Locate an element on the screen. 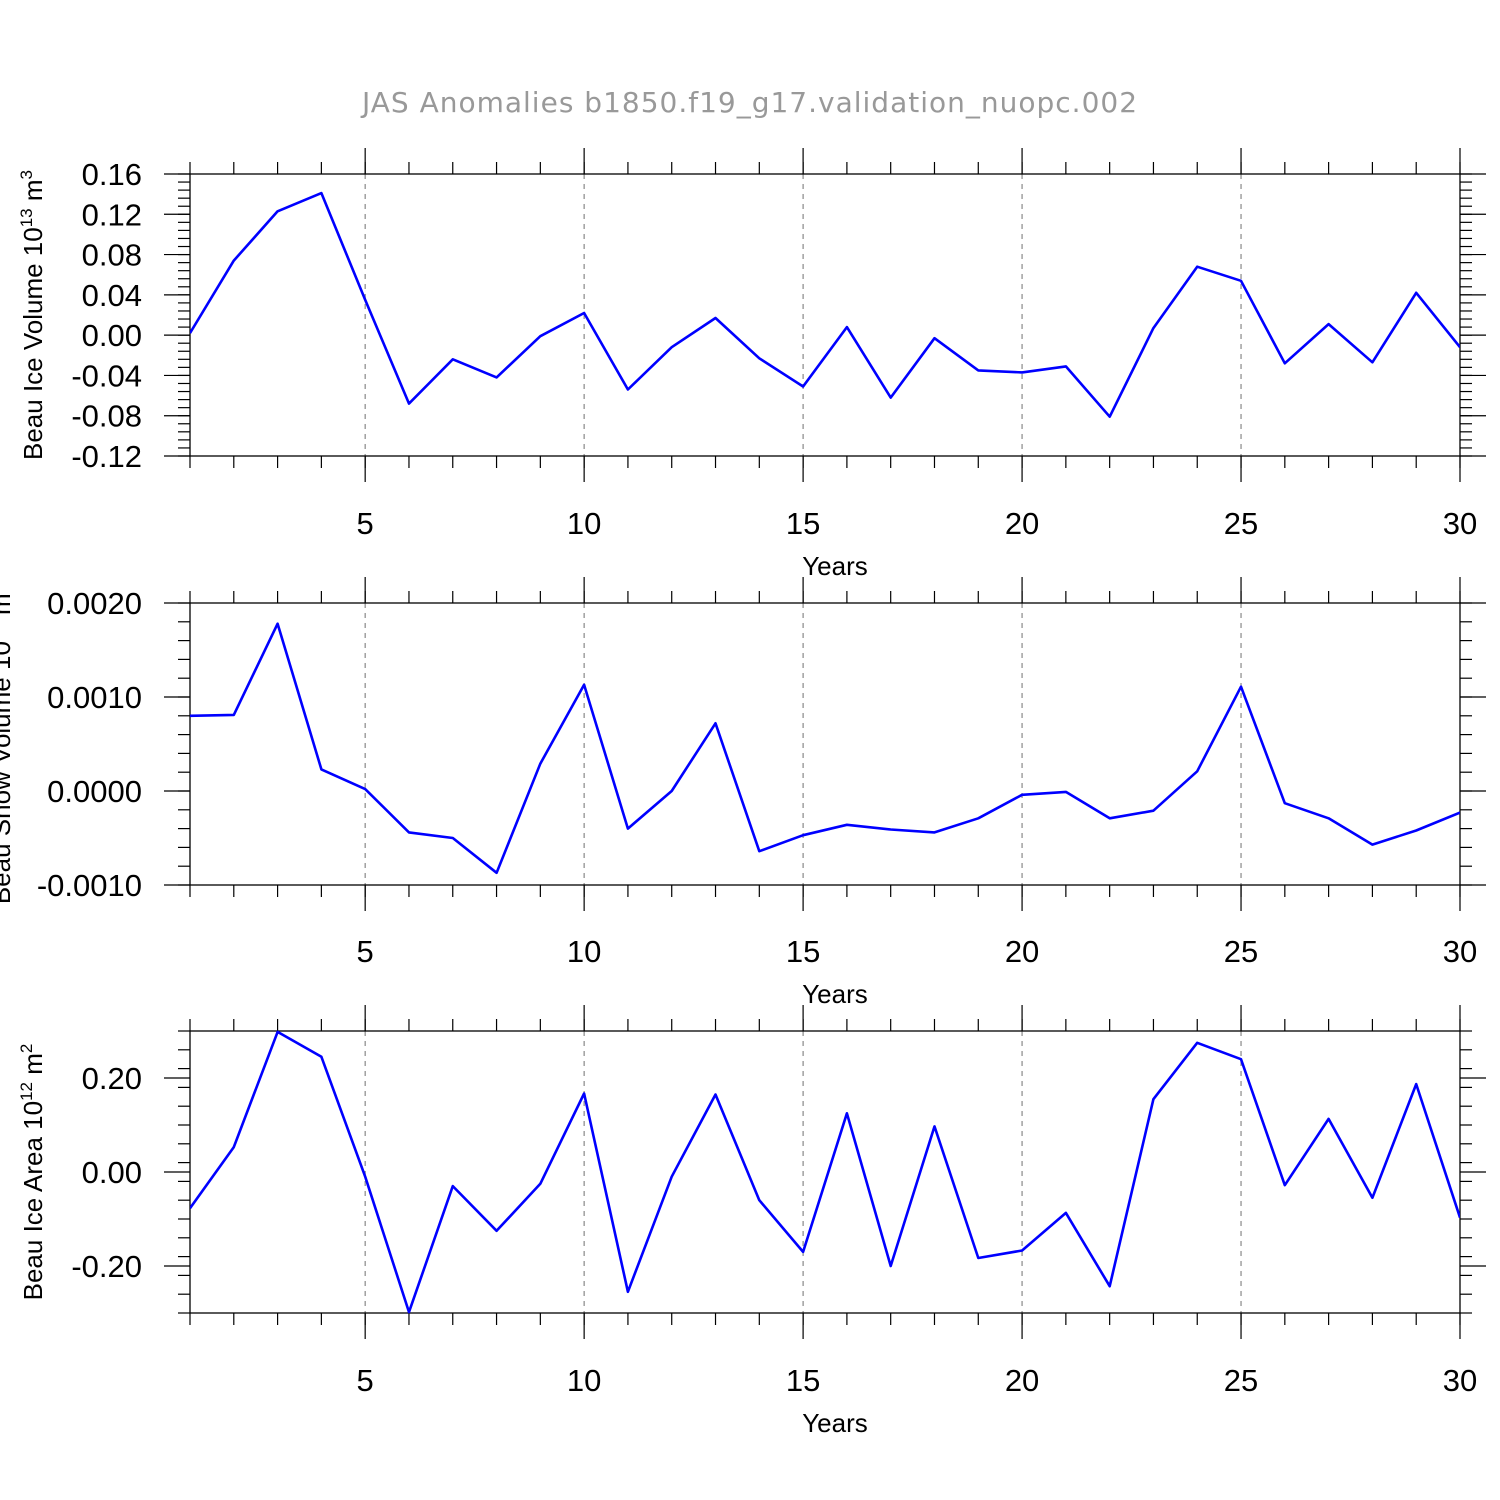 The image size is (1500, 1500). y-tick-label: 0.04 is located at coordinates (112, 295).